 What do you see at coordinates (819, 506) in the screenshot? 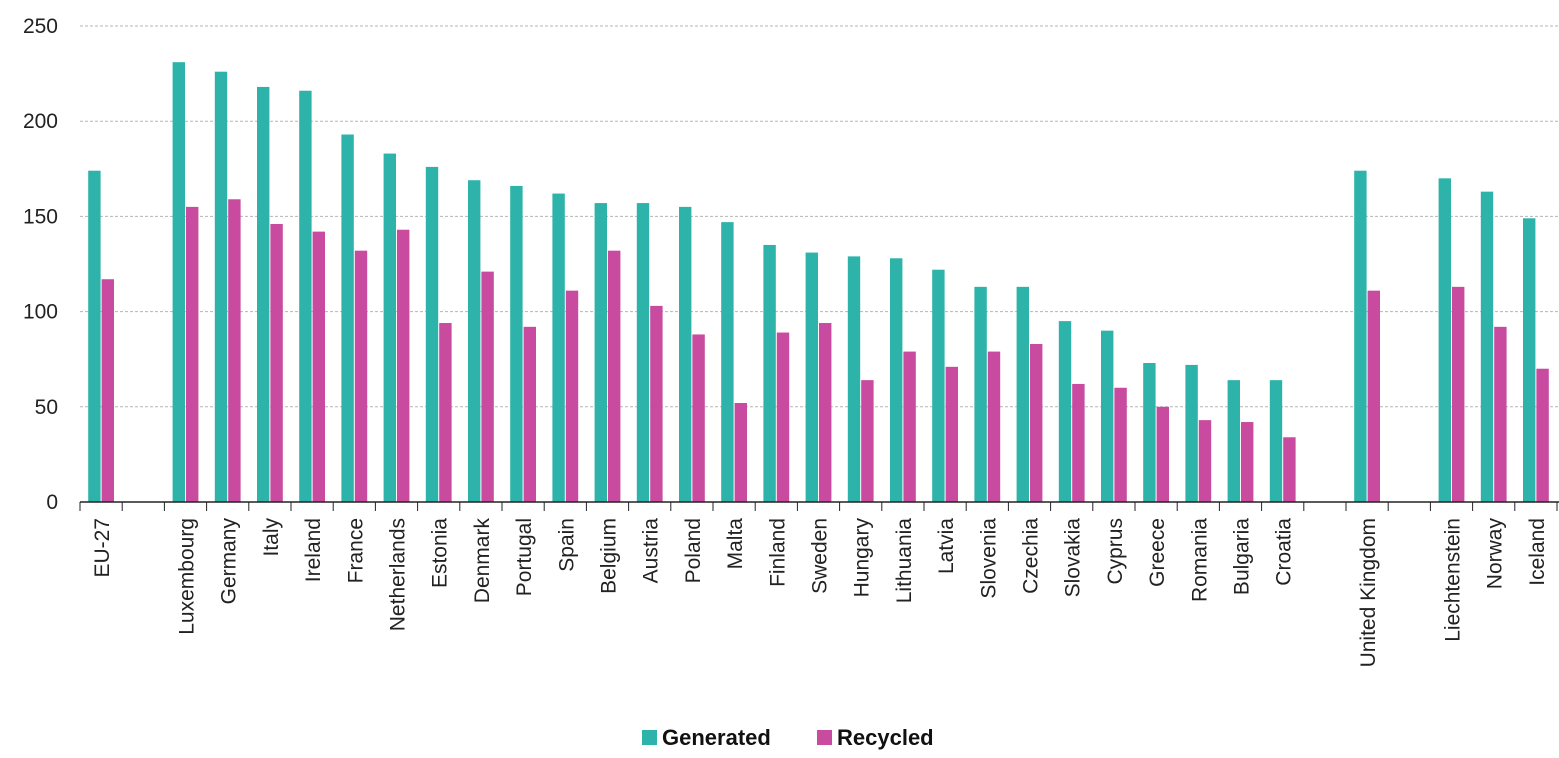
I see `x-axis` at bounding box center [819, 506].